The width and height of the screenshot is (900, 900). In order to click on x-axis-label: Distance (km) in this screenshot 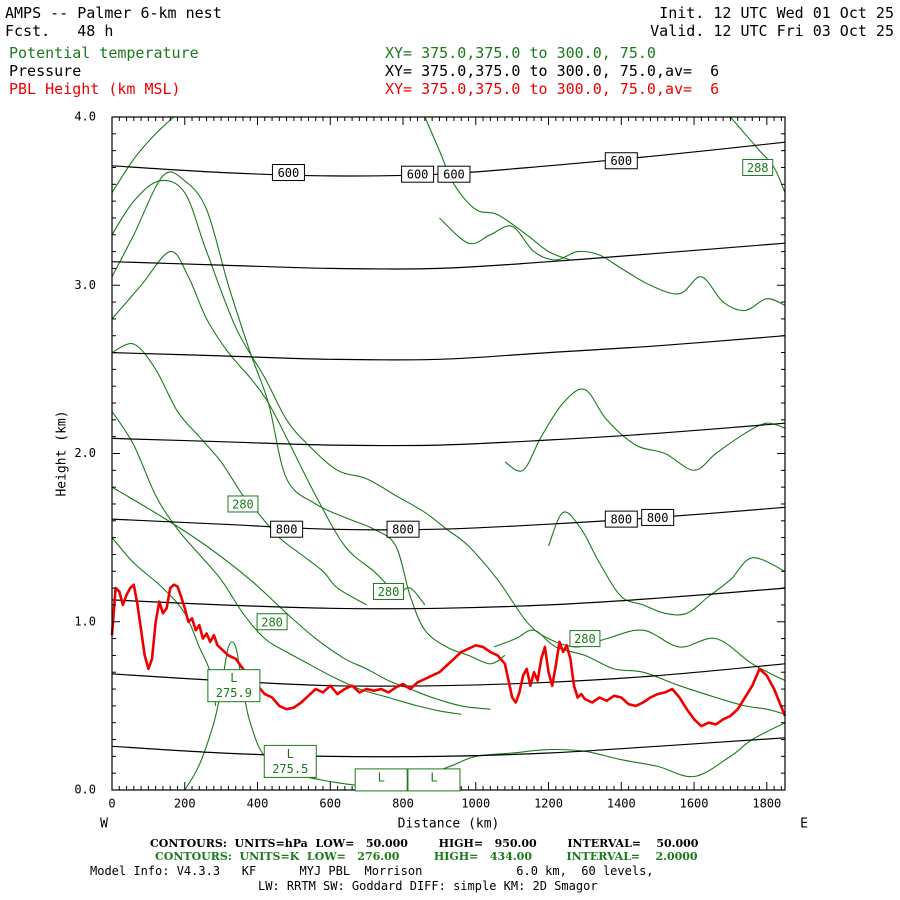, I will do `click(449, 824)`.